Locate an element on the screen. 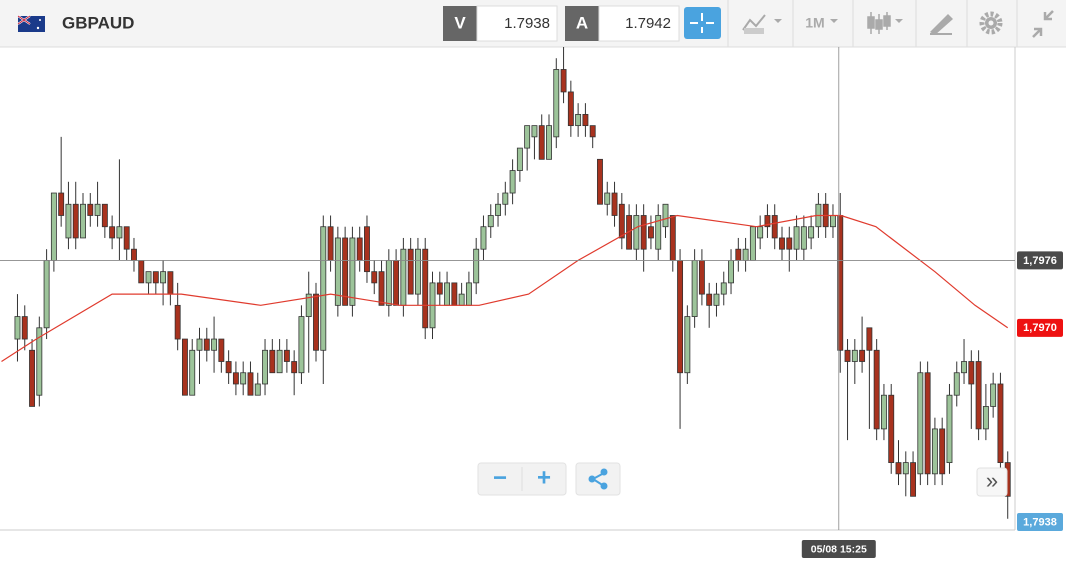 This screenshot has width=1066, height=562. crosshair-x-label-box is located at coordinates (838, 549).